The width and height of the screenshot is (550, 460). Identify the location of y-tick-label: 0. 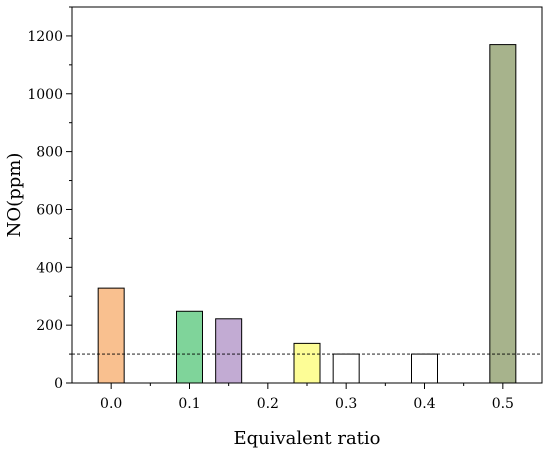
(58, 384).